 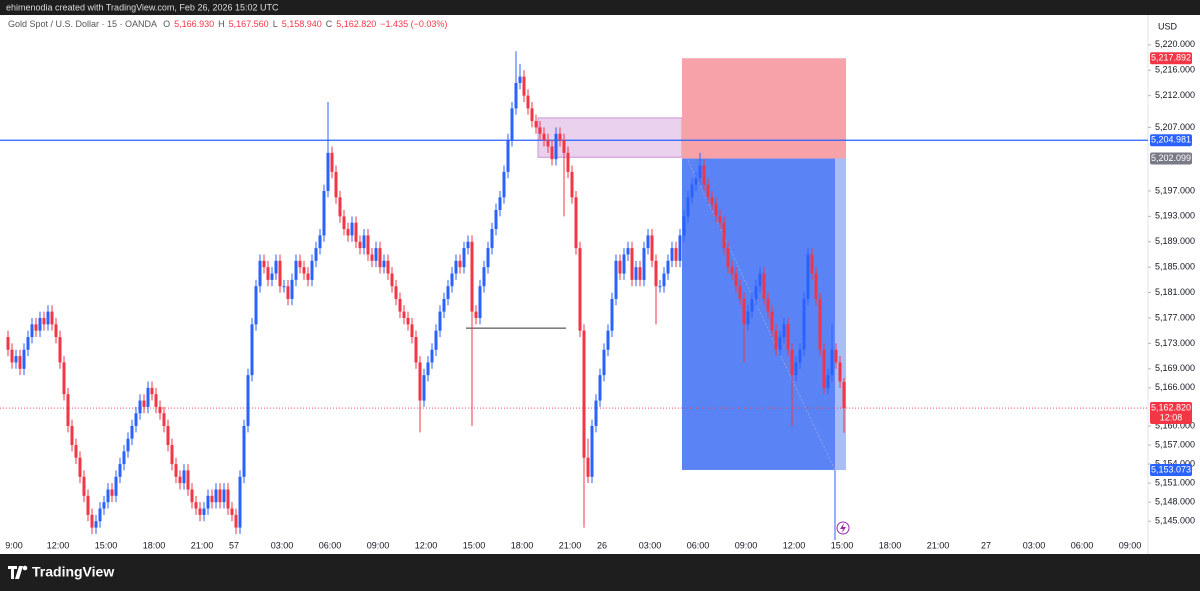 I want to click on y-tick-label: 5,160.000, so click(x=1175, y=425).